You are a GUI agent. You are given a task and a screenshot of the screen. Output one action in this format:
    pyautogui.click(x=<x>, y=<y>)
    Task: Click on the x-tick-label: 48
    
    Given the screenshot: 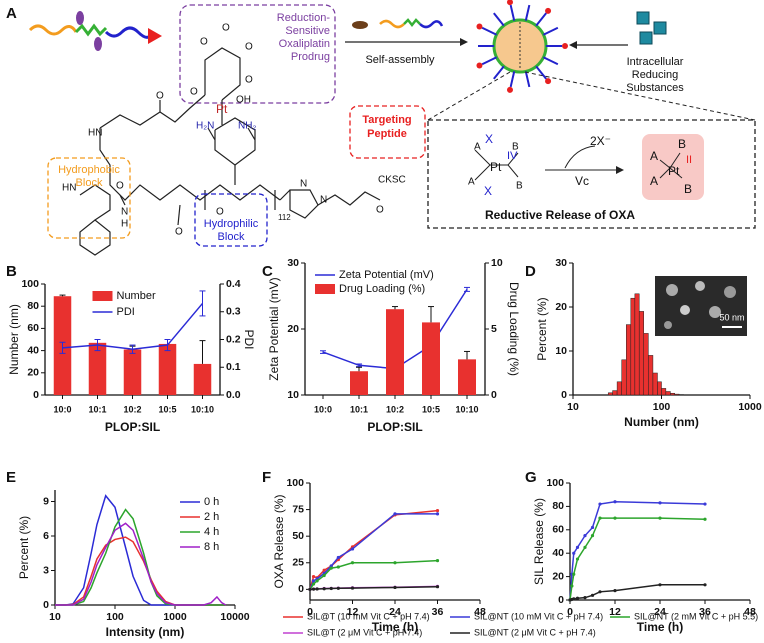 What is the action you would take?
    pyautogui.click(x=480, y=612)
    